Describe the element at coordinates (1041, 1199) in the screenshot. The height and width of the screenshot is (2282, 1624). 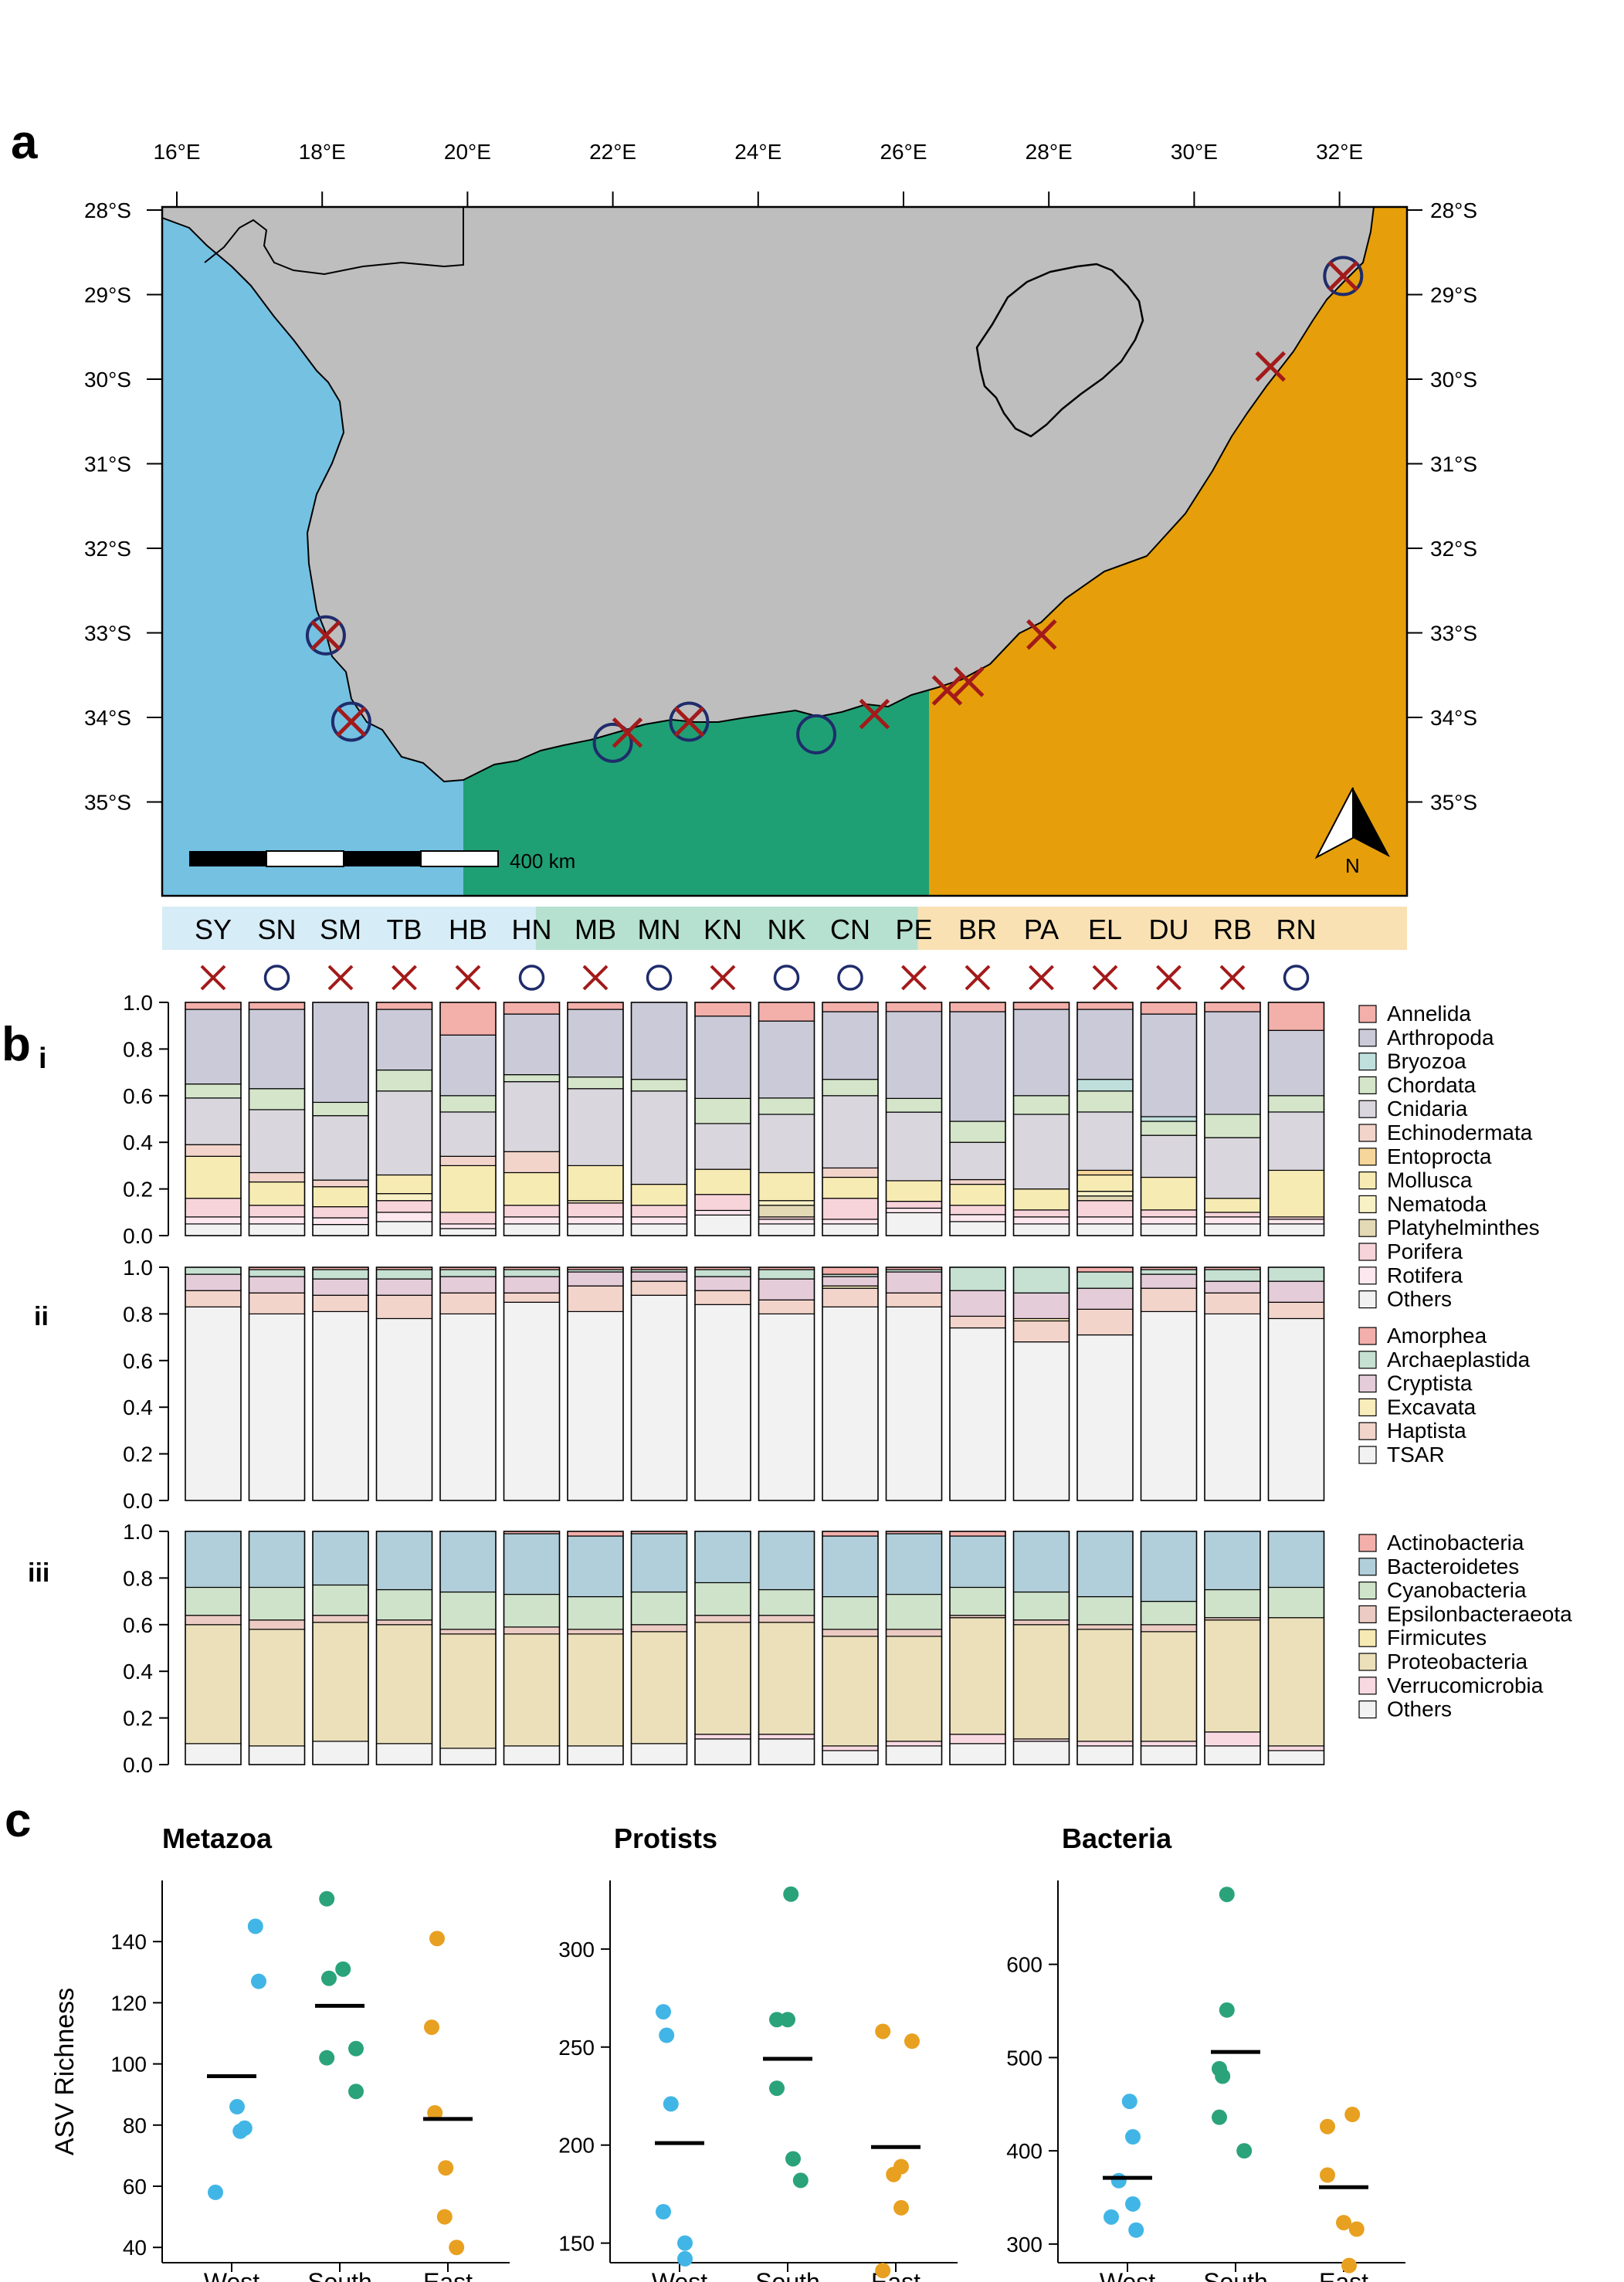
I see `bar-segment-mollusca-PA` at that location.